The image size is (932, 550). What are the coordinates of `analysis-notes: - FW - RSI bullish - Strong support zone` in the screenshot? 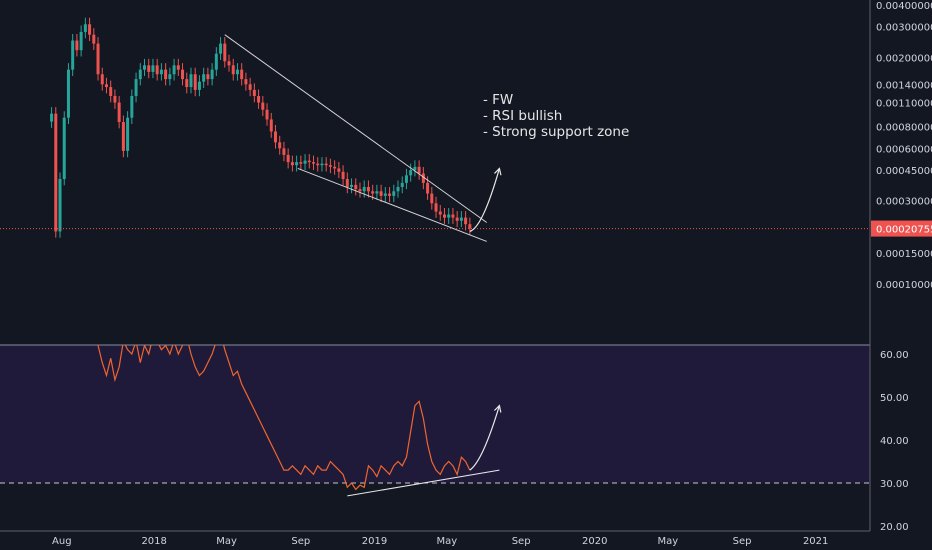 It's located at (556, 116).